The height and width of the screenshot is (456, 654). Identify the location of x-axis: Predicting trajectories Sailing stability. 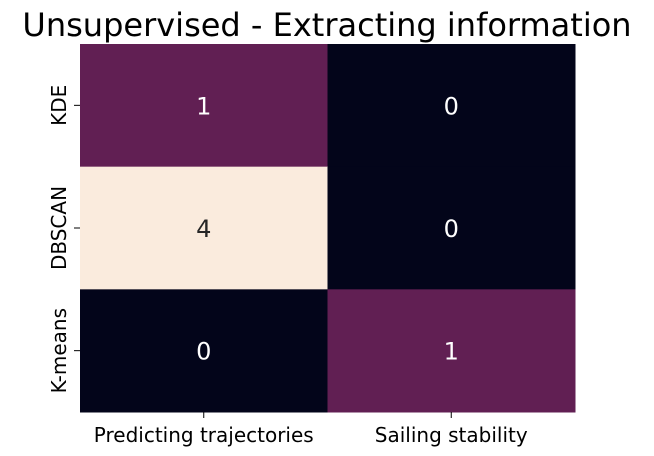
(311, 429).